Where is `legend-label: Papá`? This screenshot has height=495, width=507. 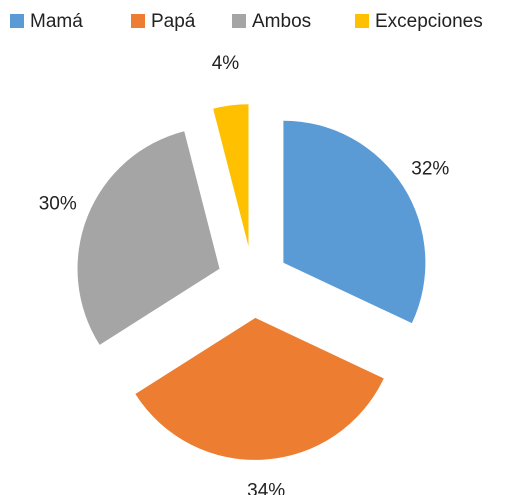
legend-label: Papá is located at coordinates (173, 21).